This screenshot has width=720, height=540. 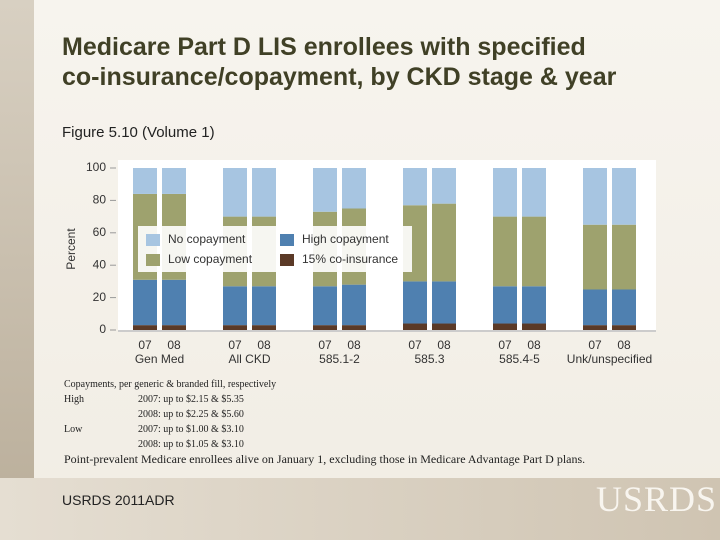 What do you see at coordinates (191, 444) in the screenshot?
I see `notes-line: 2008: up to $1.05 & $3.10` at bounding box center [191, 444].